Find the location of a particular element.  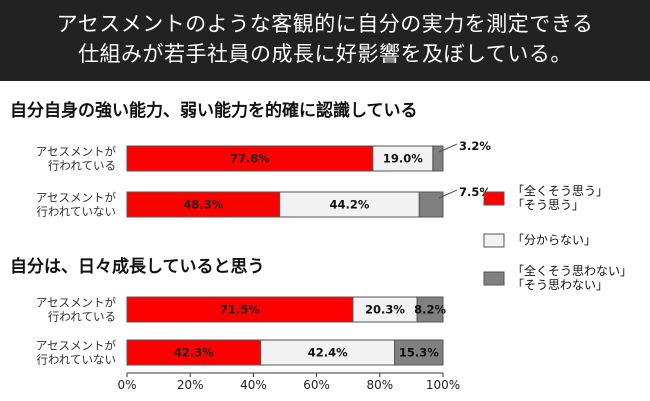

x-tick-label: 60% is located at coordinates (316, 385).